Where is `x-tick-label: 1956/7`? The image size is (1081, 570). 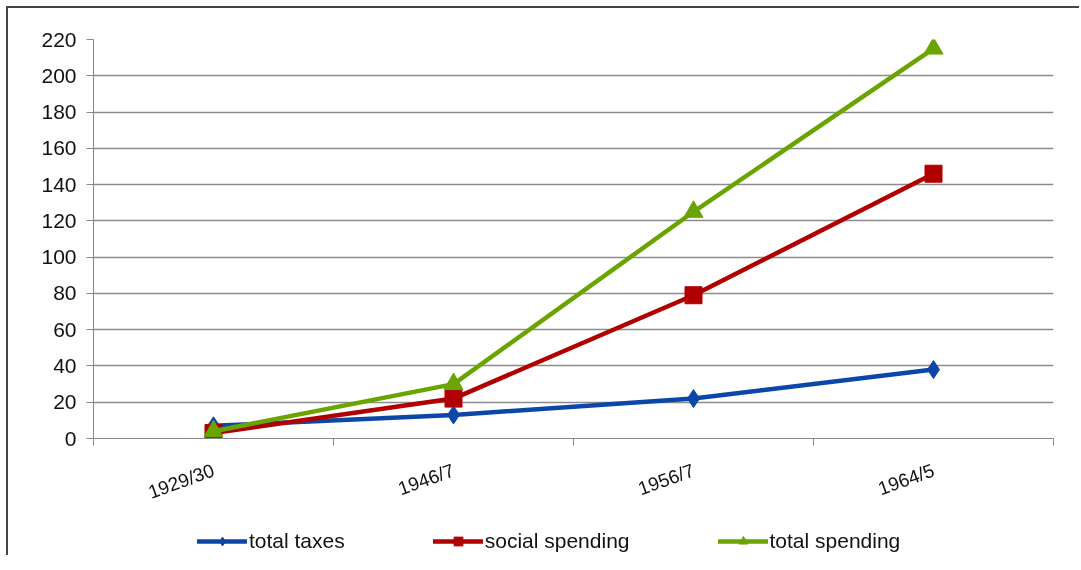 x-tick-label: 1956/7 is located at coordinates (666, 479).